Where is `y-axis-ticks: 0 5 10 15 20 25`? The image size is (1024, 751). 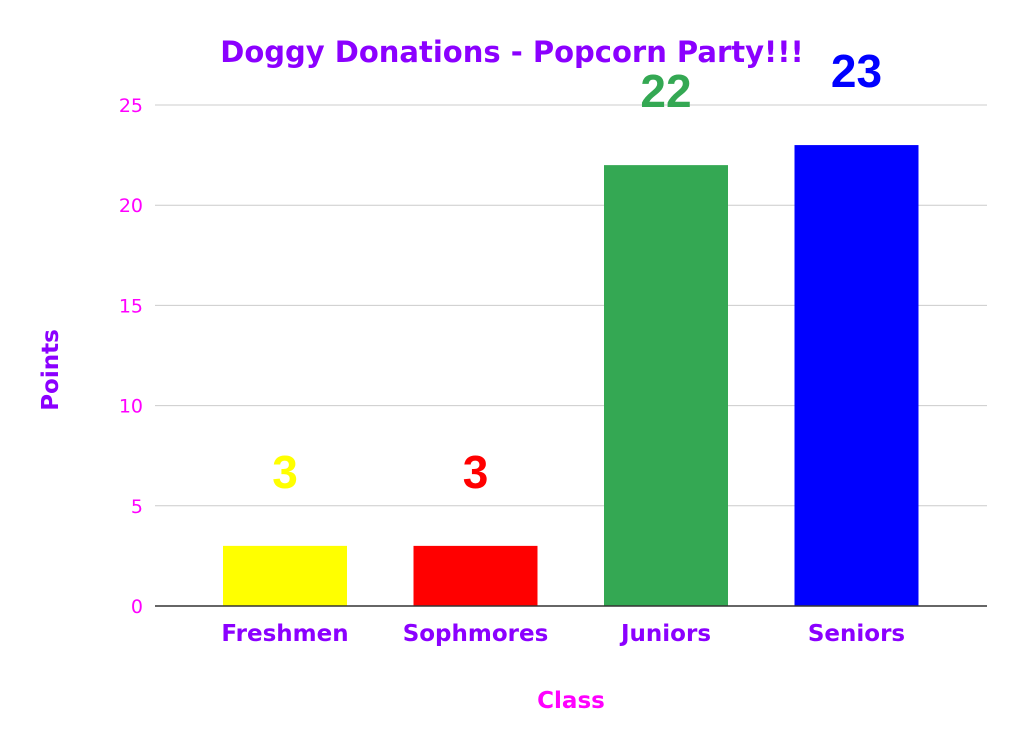 y-axis-ticks: 0 5 10 15 20 25 is located at coordinates (131, 356).